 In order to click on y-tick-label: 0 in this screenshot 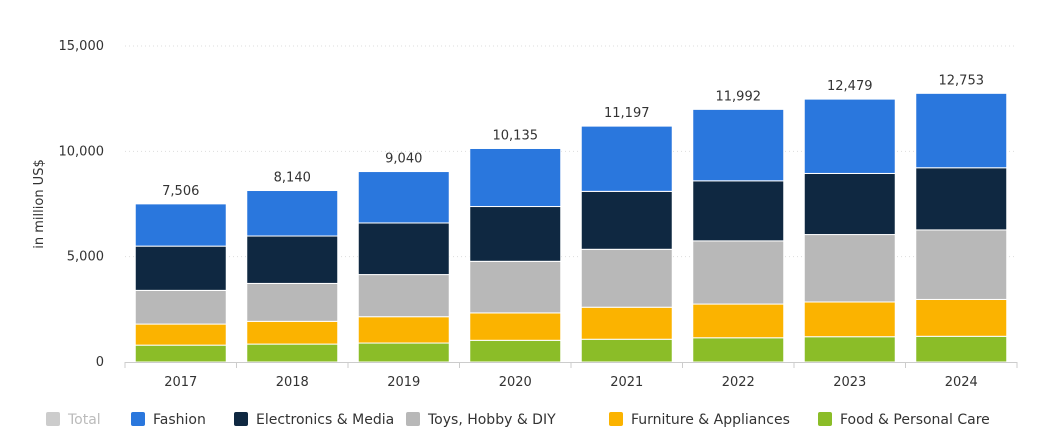, I will do `click(100, 362)`.